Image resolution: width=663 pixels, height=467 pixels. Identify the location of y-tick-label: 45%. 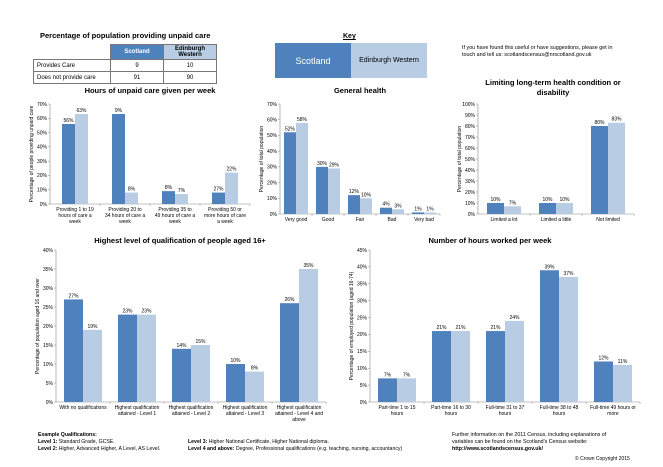
(362, 251).